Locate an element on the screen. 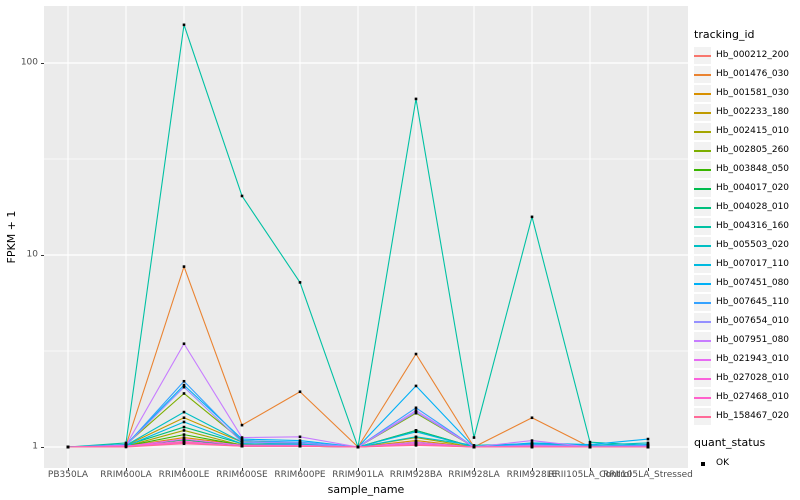  y-tick-label: 1 is located at coordinates (35, 446).